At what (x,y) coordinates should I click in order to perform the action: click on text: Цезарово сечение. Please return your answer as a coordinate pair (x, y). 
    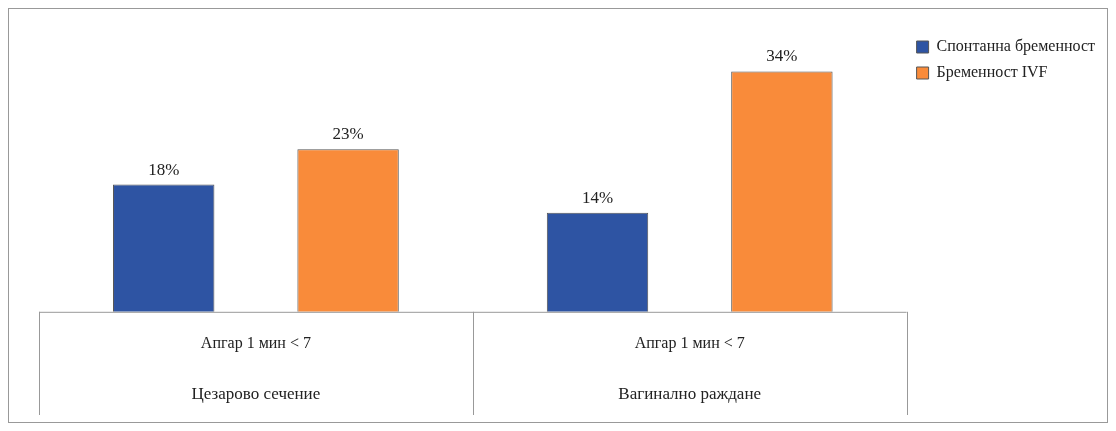
    Looking at the image, I should click on (256, 394).